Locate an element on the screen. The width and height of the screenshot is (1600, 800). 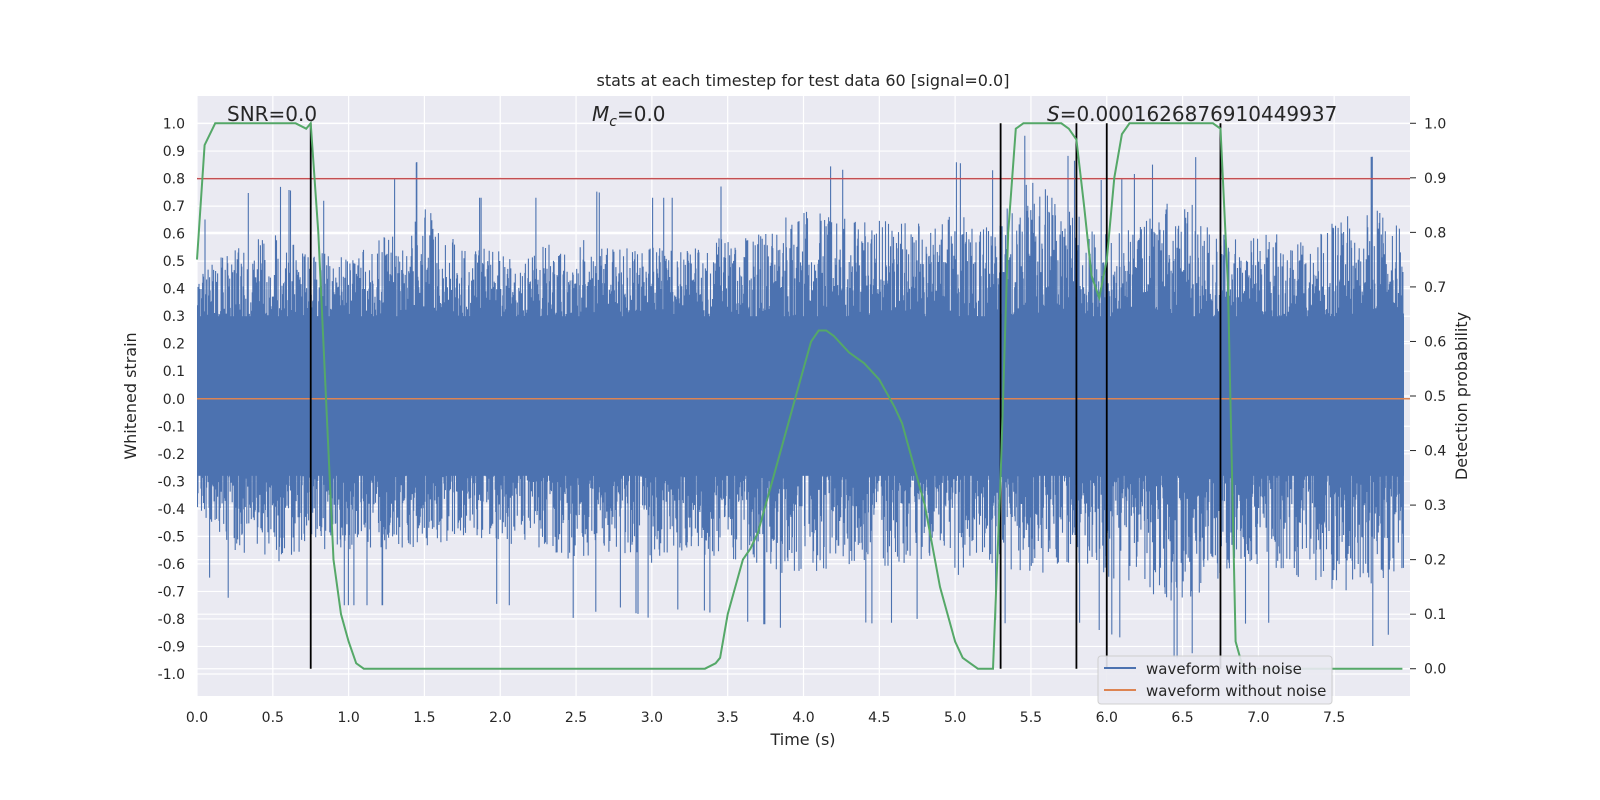
x-tick-label: 7.0 is located at coordinates (1258, 718).